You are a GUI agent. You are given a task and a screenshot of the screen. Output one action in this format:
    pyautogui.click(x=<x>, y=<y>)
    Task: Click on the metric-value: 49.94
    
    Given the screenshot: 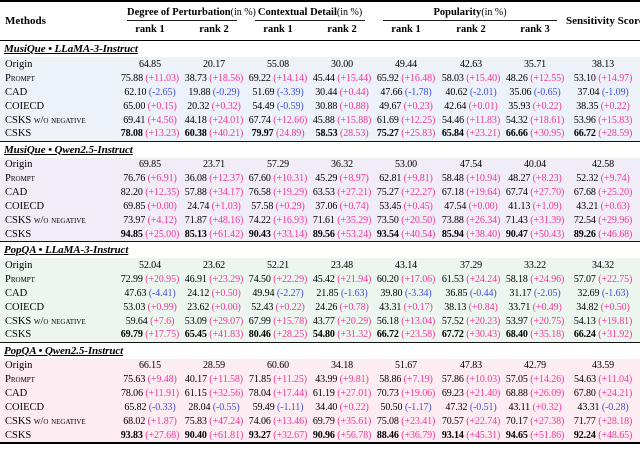 What is the action you would take?
    pyautogui.click(x=263, y=293)
    